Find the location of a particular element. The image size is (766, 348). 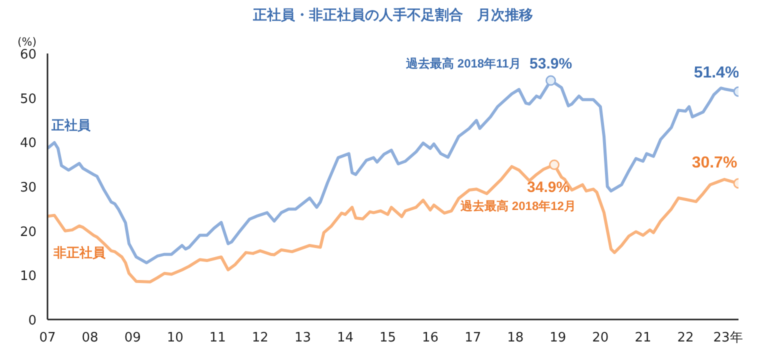

series-label: 非正社員 is located at coordinates (79, 252).